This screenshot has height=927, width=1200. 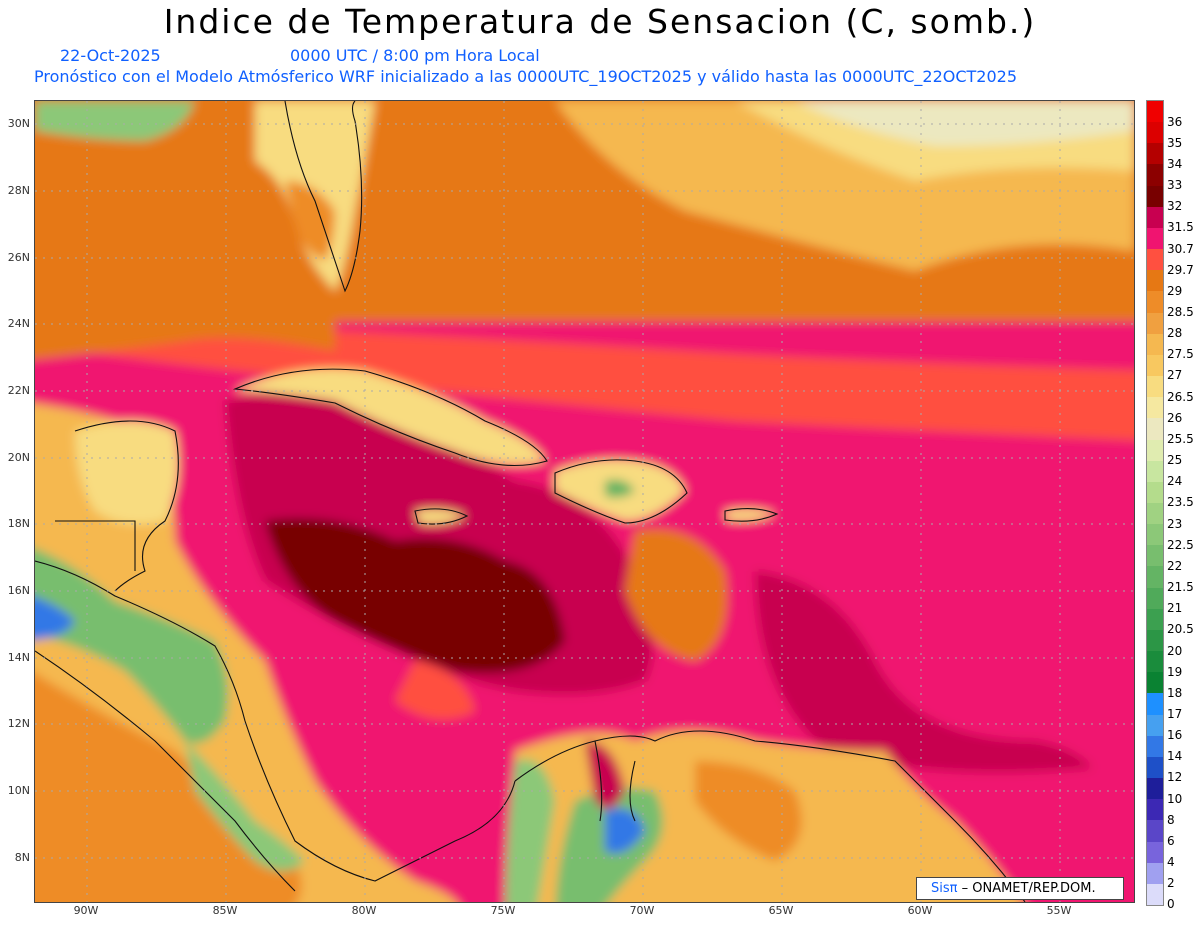 I want to click on colorbar-label: 31.5, so click(x=1180, y=227).